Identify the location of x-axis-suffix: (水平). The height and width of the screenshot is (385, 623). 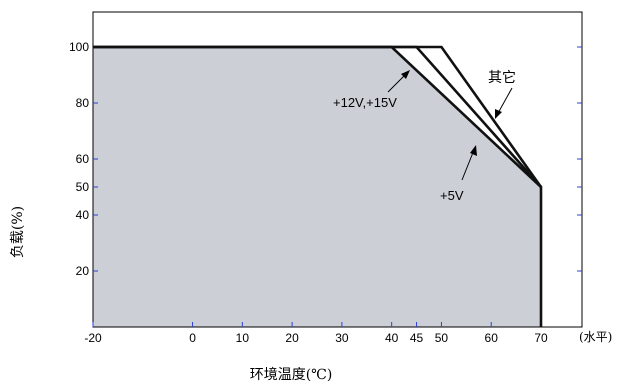
(595, 337).